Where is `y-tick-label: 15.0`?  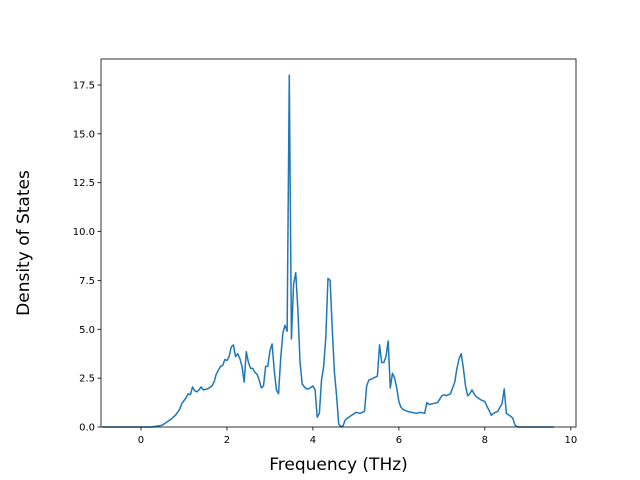 y-tick-label: 15.0 is located at coordinates (84, 134).